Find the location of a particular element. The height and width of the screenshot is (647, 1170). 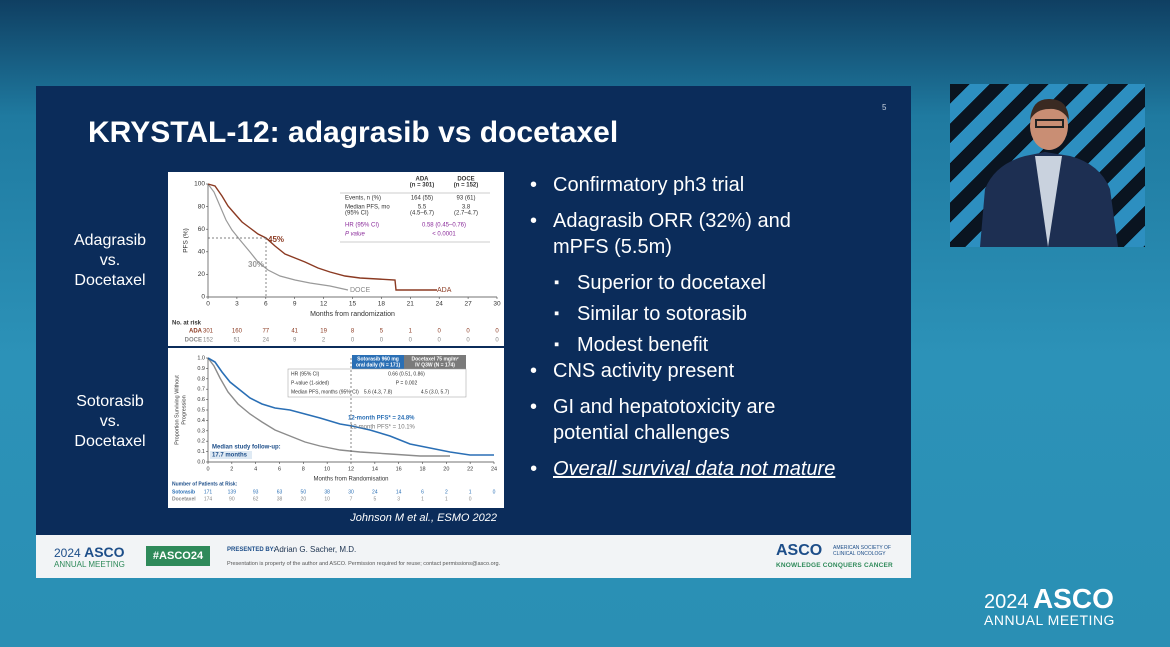

row-label: Adagrasib vs. Docetaxel is located at coordinates (110, 261).